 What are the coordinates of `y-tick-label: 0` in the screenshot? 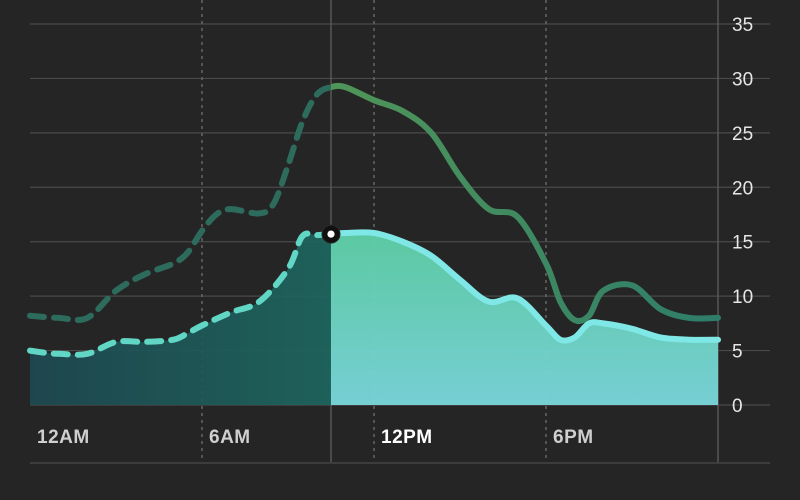 It's located at (737, 406).